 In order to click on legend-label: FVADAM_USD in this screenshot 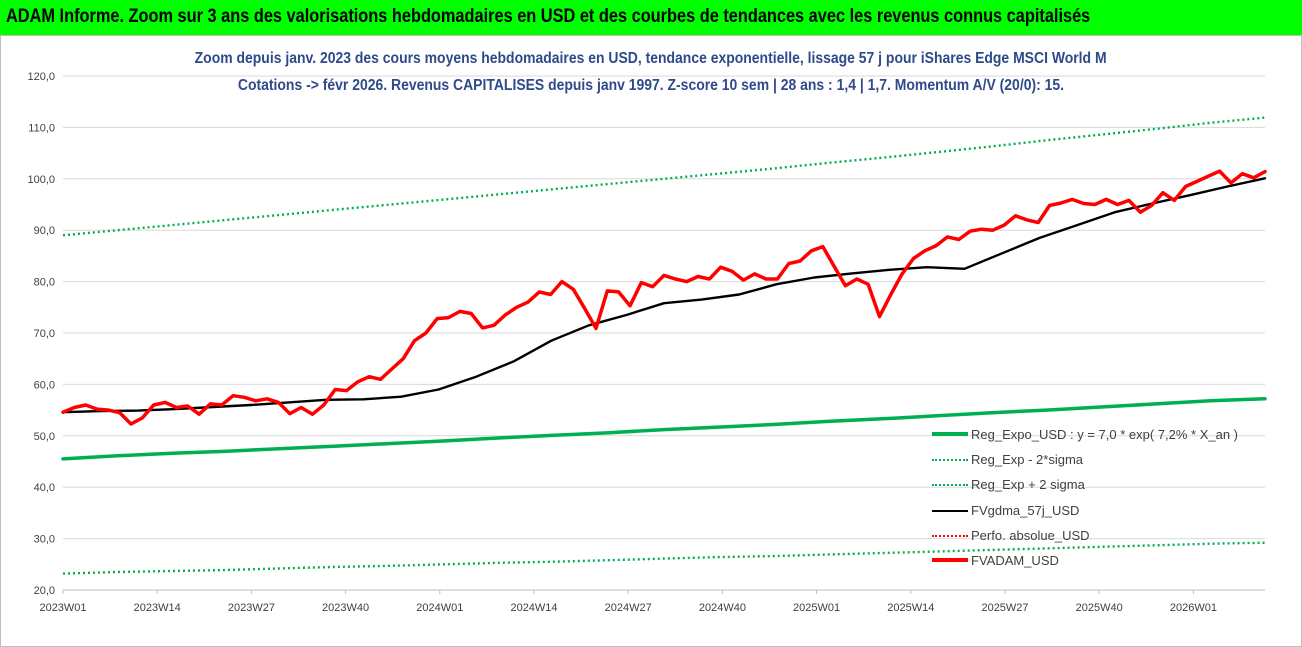, I will do `click(1015, 560)`.